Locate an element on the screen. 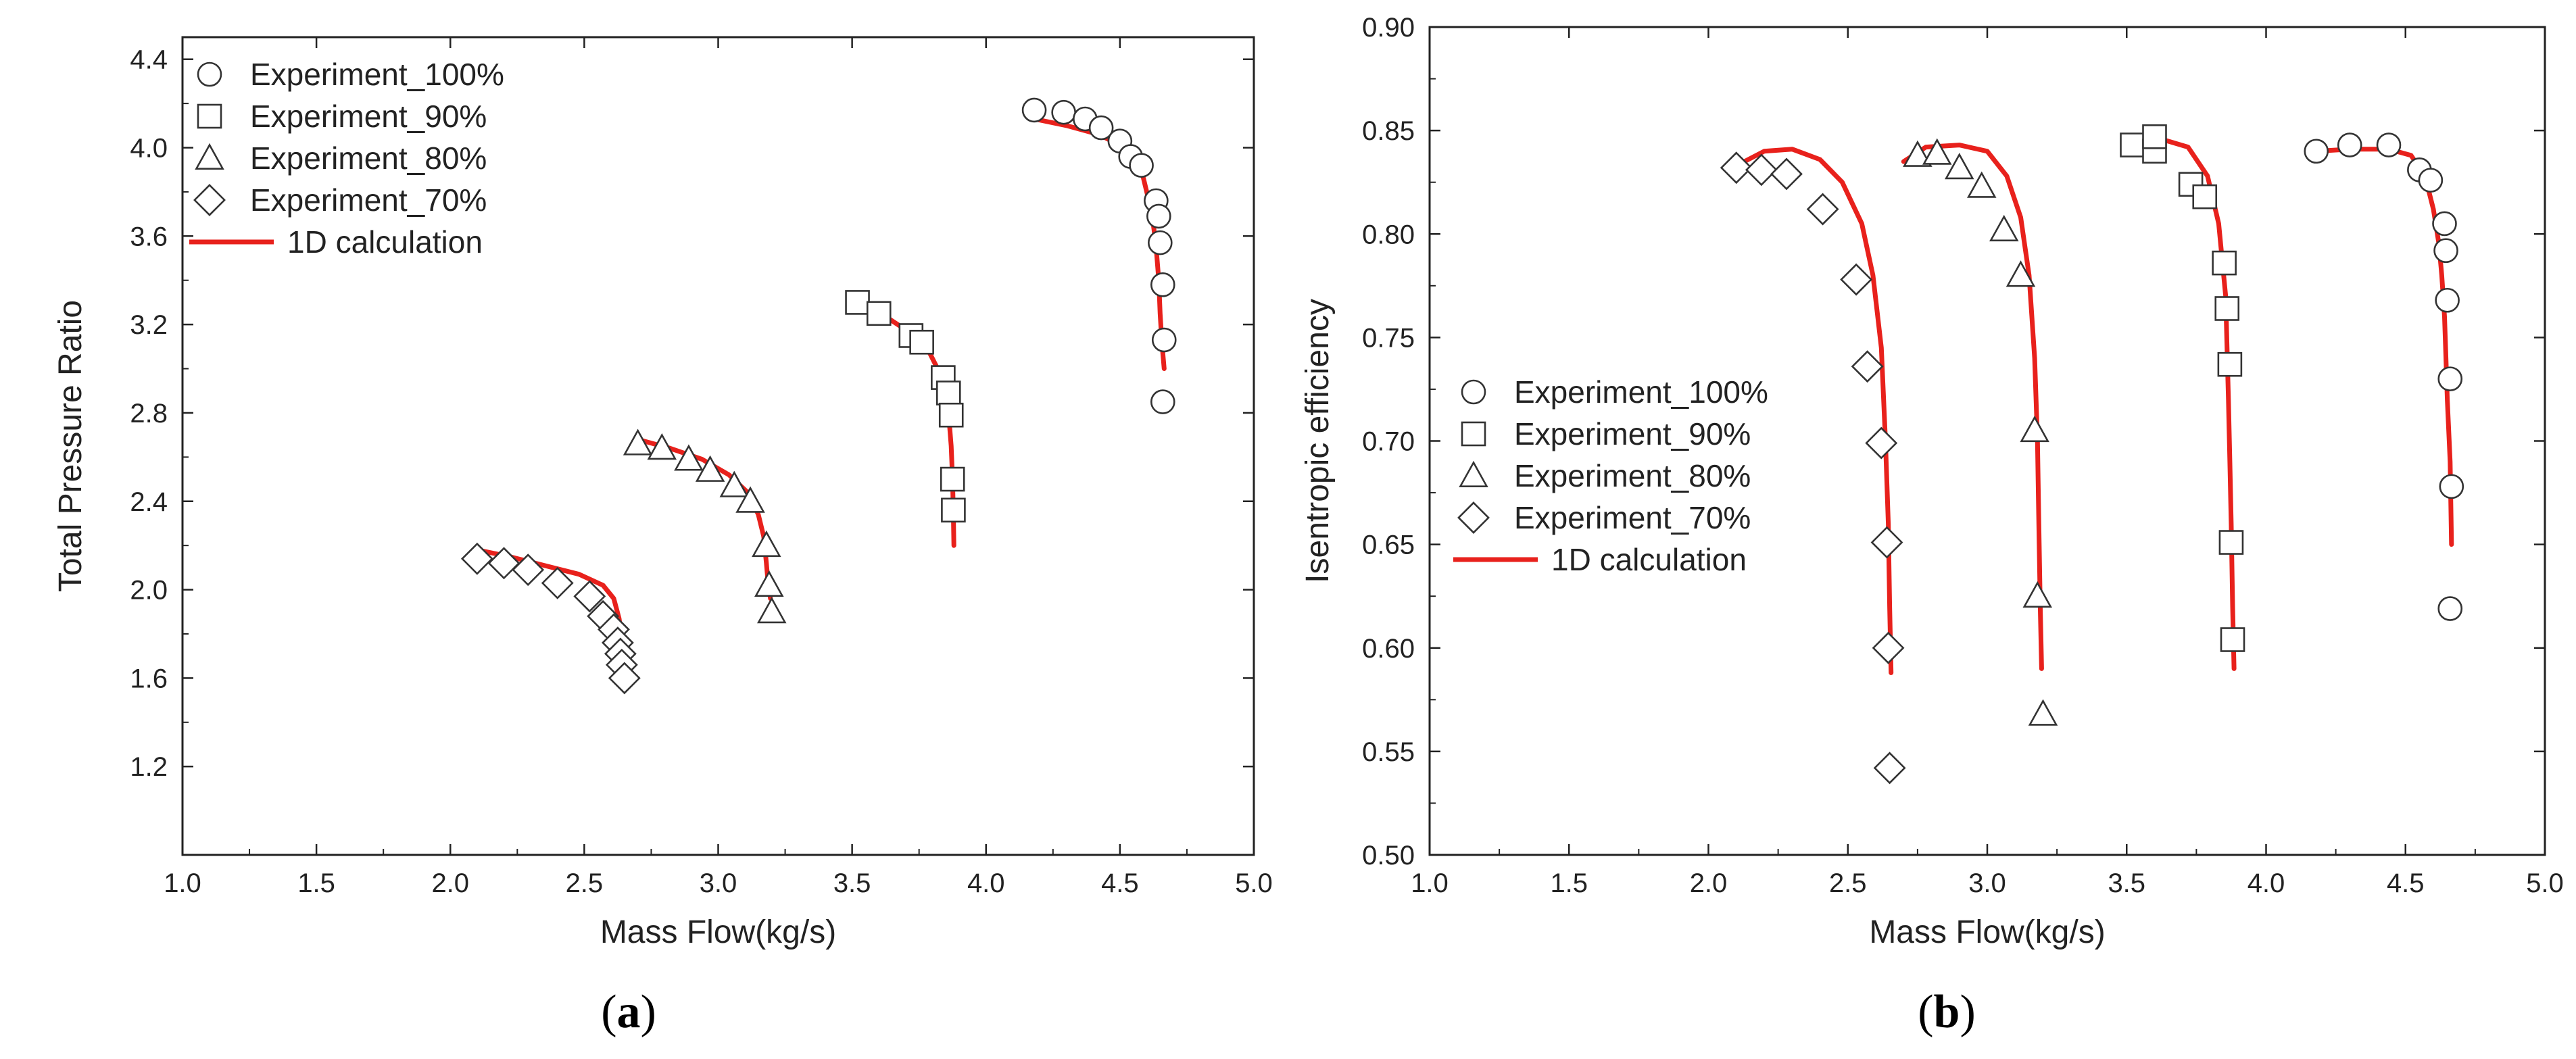 The height and width of the screenshot is (1059, 2576). legend-marker-square is located at coordinates (1473, 434).